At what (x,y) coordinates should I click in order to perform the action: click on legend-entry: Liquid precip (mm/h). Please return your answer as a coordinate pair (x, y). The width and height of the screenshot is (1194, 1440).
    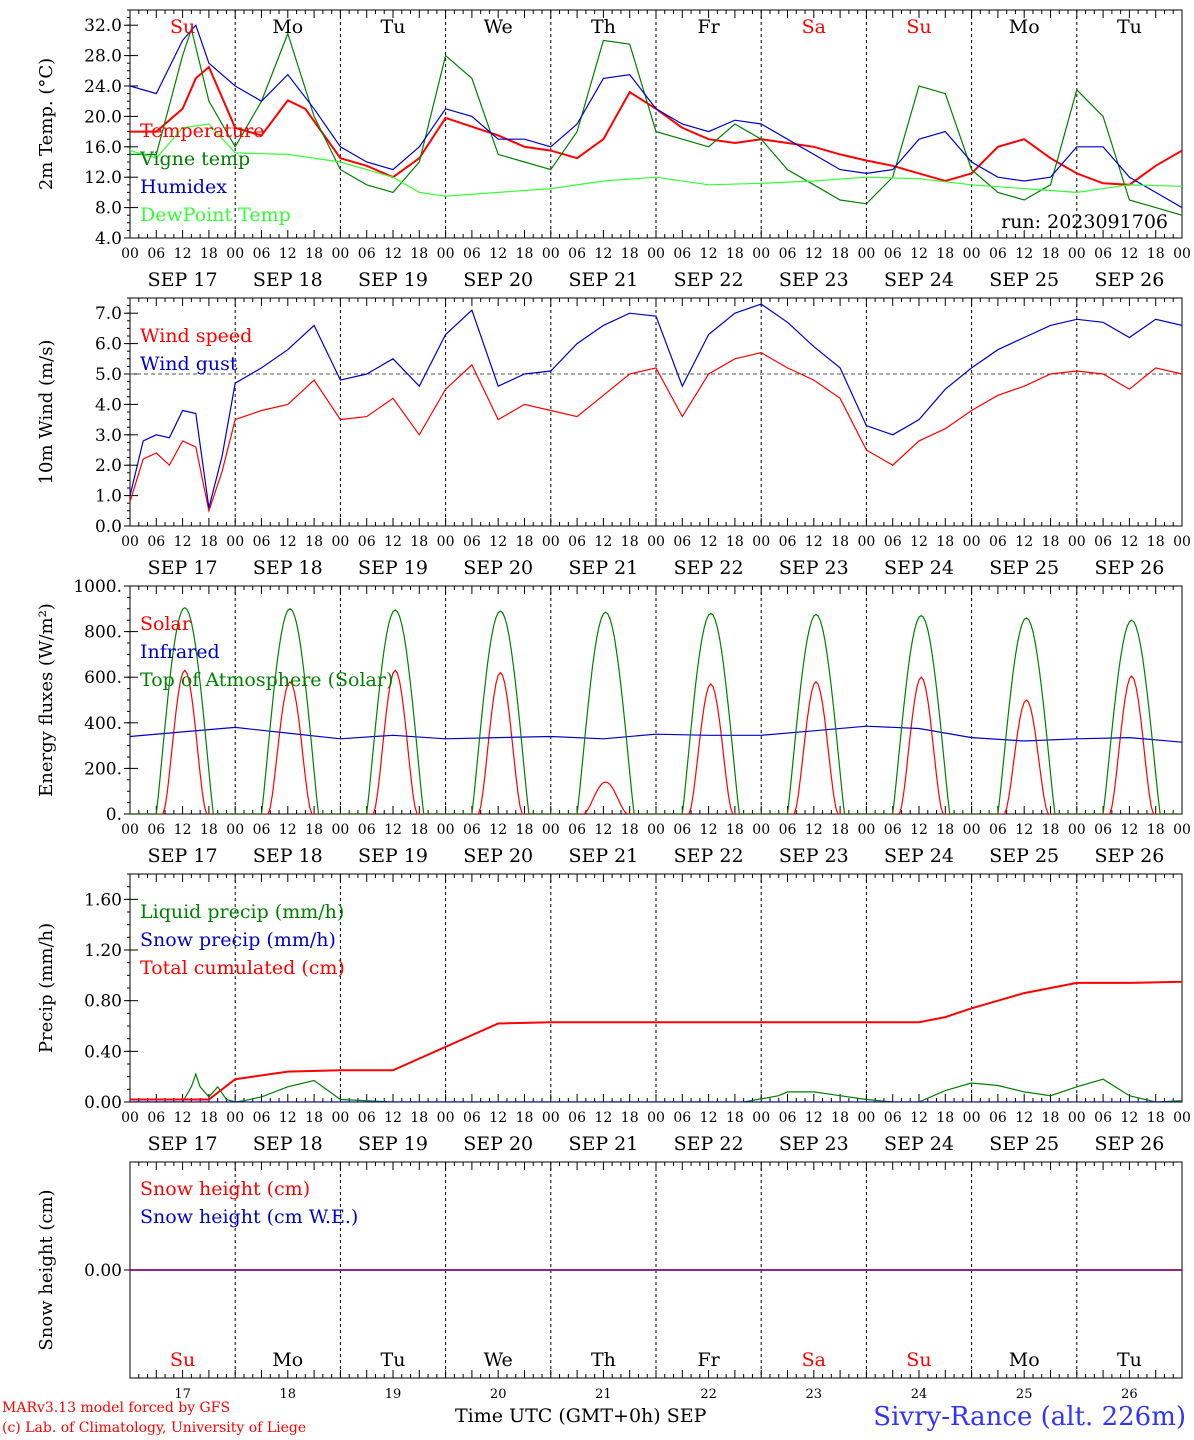
    Looking at the image, I should click on (242, 912).